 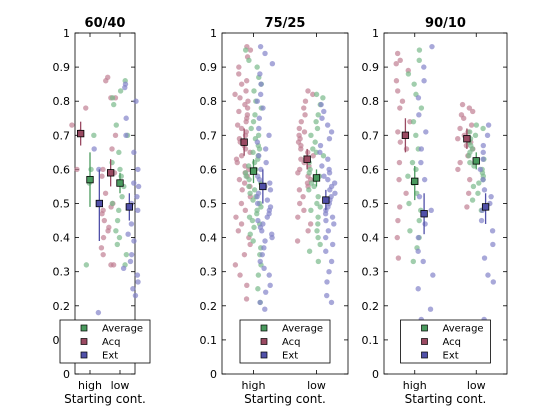 I want to click on legend: Average Acq Ext, so click(x=445, y=341).